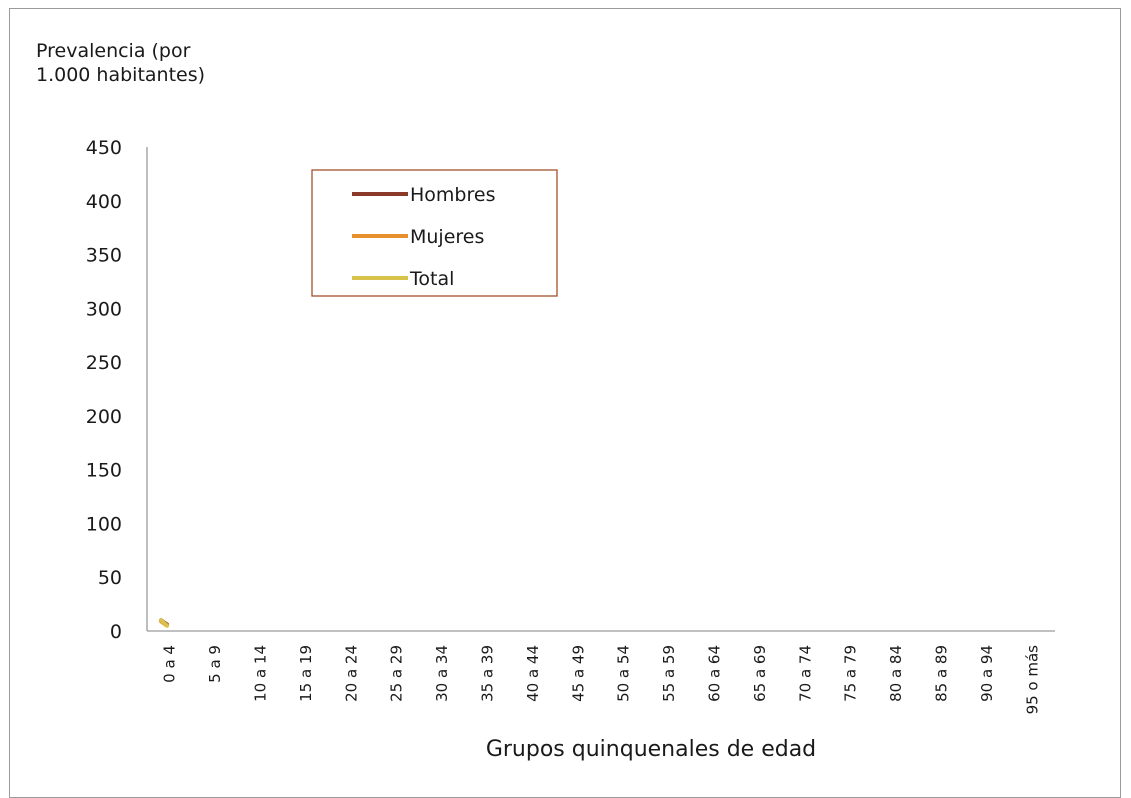 This screenshot has width=1131, height=798. Describe the element at coordinates (261, 673) in the screenshot. I see `x-tick-label: 10 a 14` at that location.